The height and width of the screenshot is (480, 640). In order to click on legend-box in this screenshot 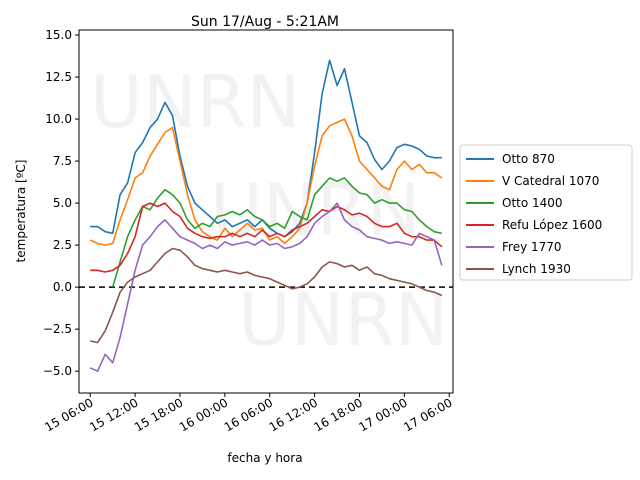, I will do `click(546, 212)`.